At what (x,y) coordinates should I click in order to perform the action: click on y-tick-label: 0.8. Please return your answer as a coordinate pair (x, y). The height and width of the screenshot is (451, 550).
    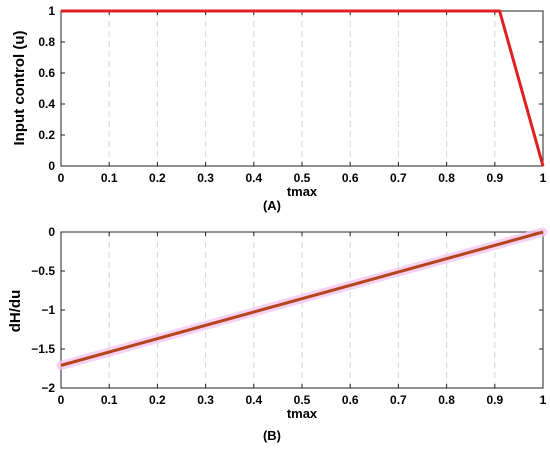
    Looking at the image, I should click on (46, 42).